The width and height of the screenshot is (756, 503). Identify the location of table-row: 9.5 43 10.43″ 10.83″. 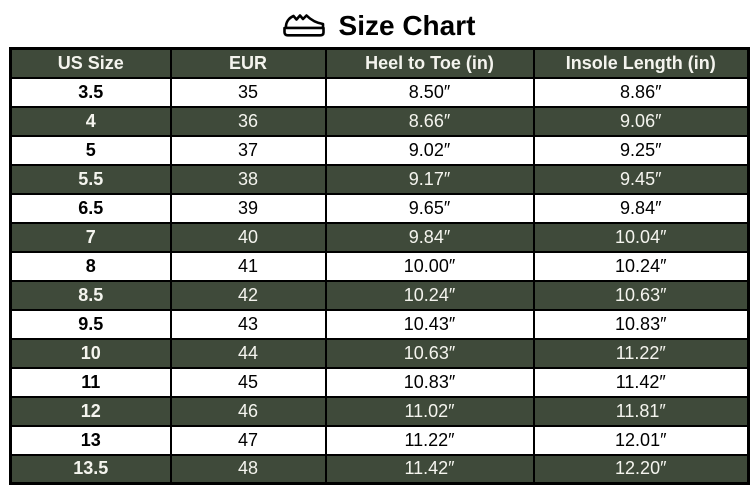
(379, 324).